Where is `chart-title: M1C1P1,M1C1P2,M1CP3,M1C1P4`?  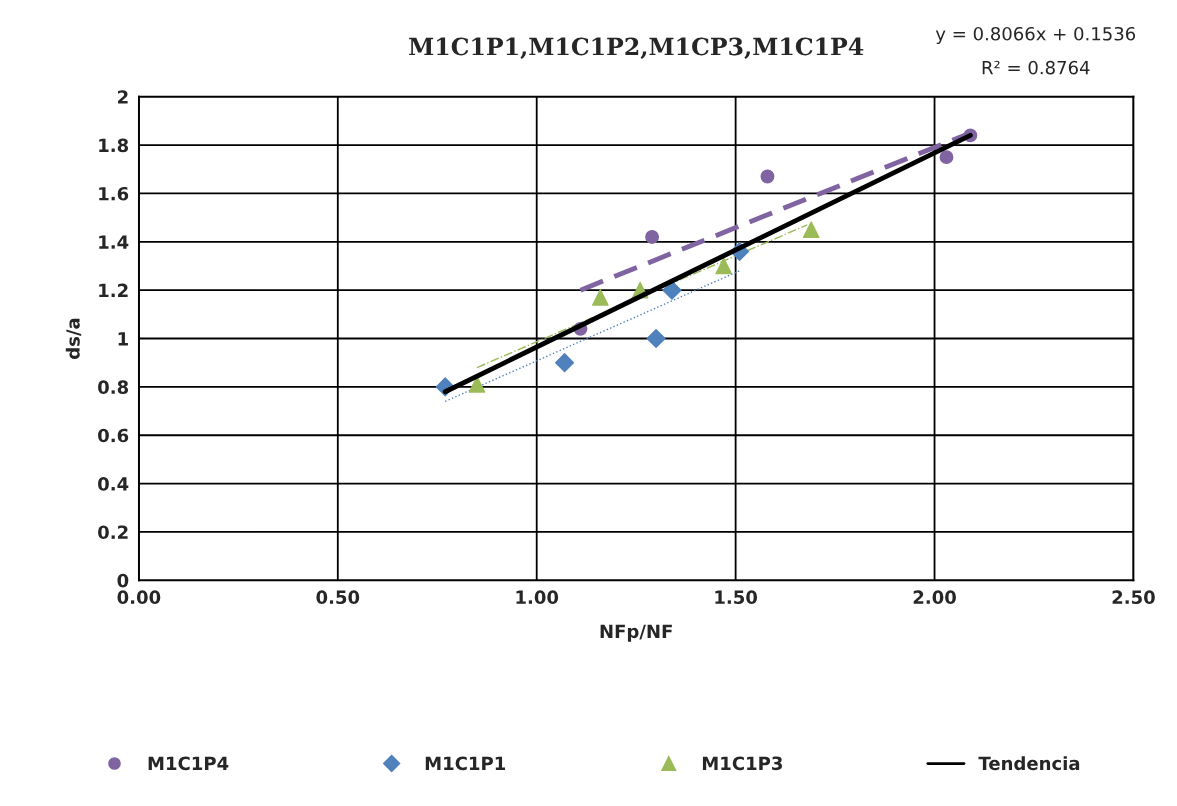 chart-title: M1C1P1,M1C1P2,M1CP3,M1C1P4 is located at coordinates (636, 48).